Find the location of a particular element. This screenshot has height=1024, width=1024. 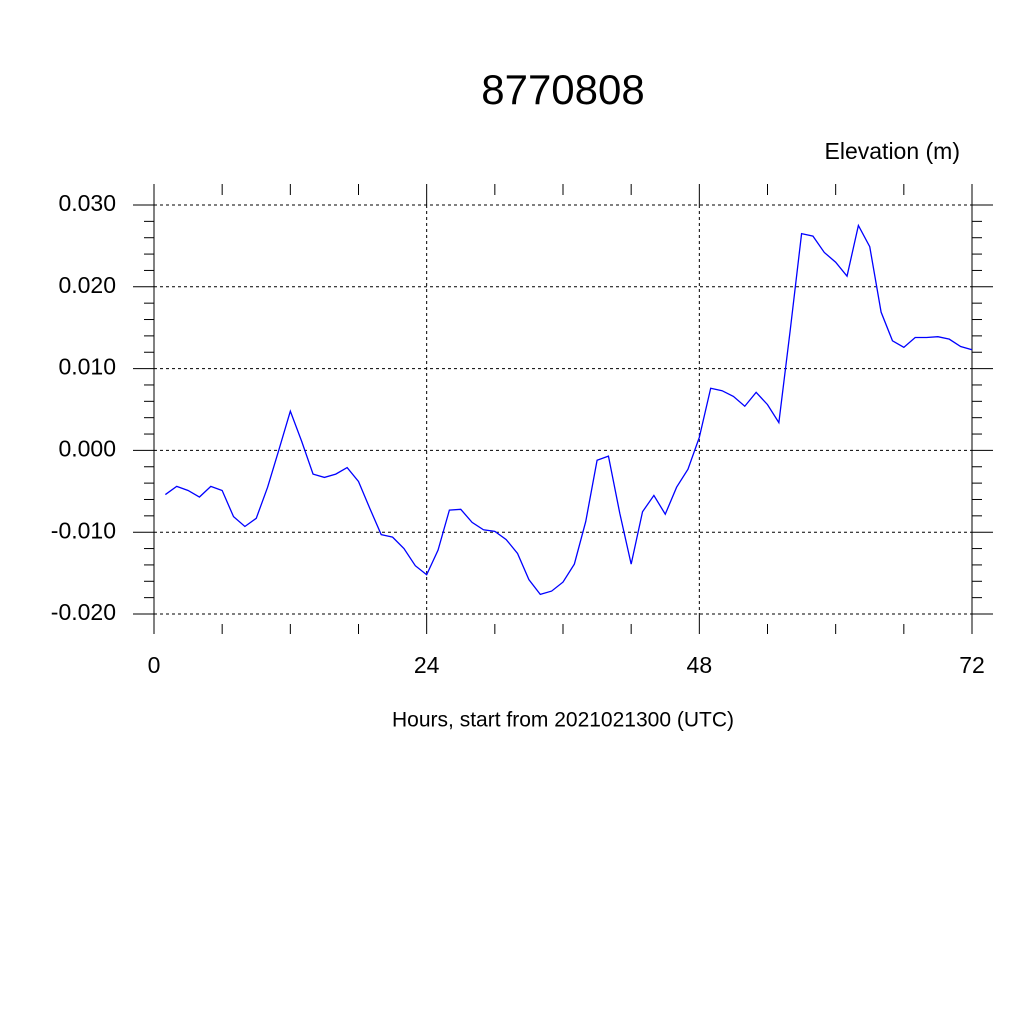

y-tick-label: 0.000 is located at coordinates (87, 448).